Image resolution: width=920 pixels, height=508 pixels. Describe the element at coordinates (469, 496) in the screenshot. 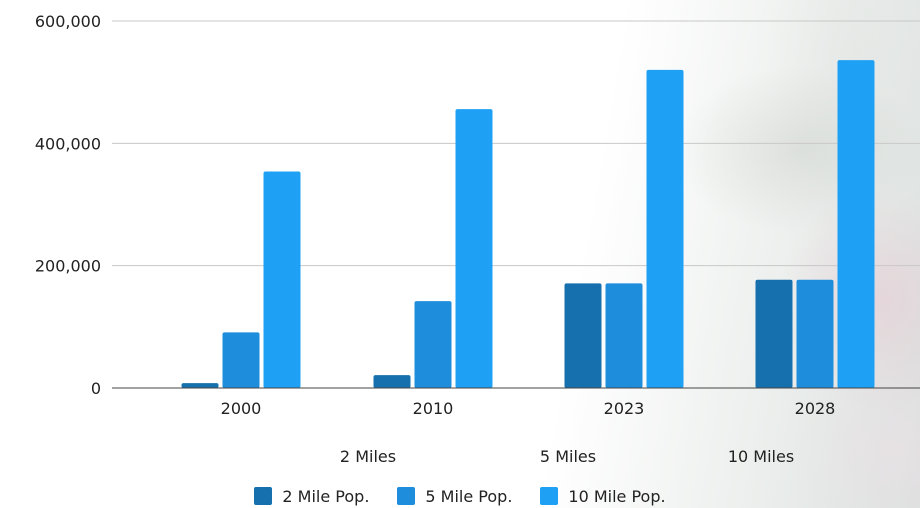

I see `legend-label-5-mile: 5 Mile Pop.` at that location.